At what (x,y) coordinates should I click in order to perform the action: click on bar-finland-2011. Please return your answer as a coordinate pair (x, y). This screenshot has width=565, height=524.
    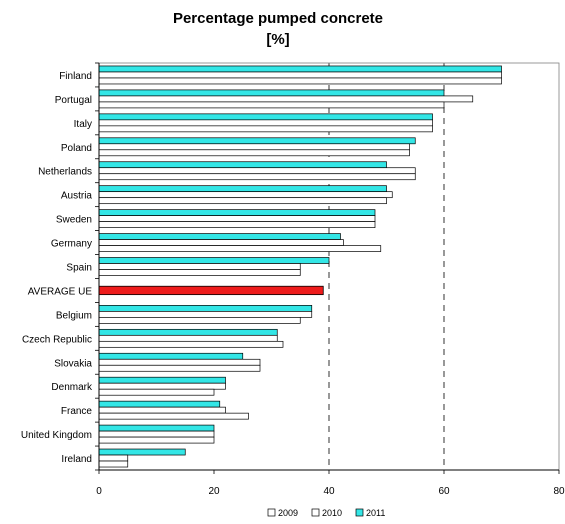
    Looking at the image, I should click on (300, 69).